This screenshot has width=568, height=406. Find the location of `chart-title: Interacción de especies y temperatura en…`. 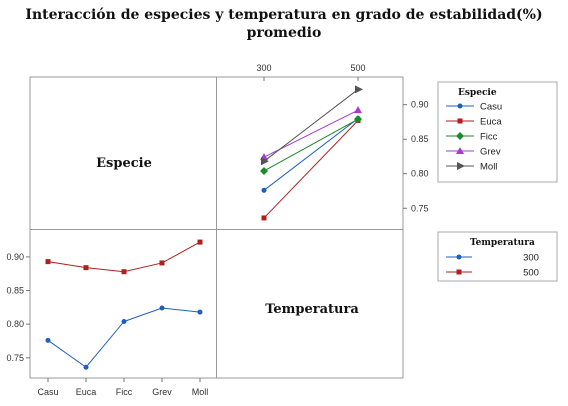

chart-title: Interacción de especies y temperatura en… is located at coordinates (284, 24).